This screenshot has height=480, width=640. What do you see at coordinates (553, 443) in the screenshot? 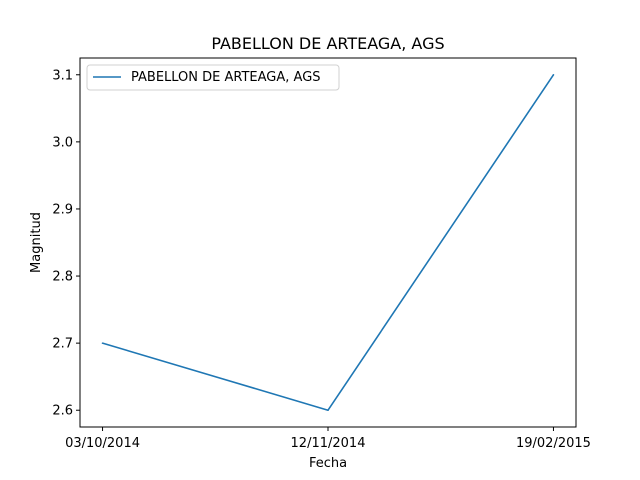
I see `x-tick-label: 19/02/2015` at bounding box center [553, 443].